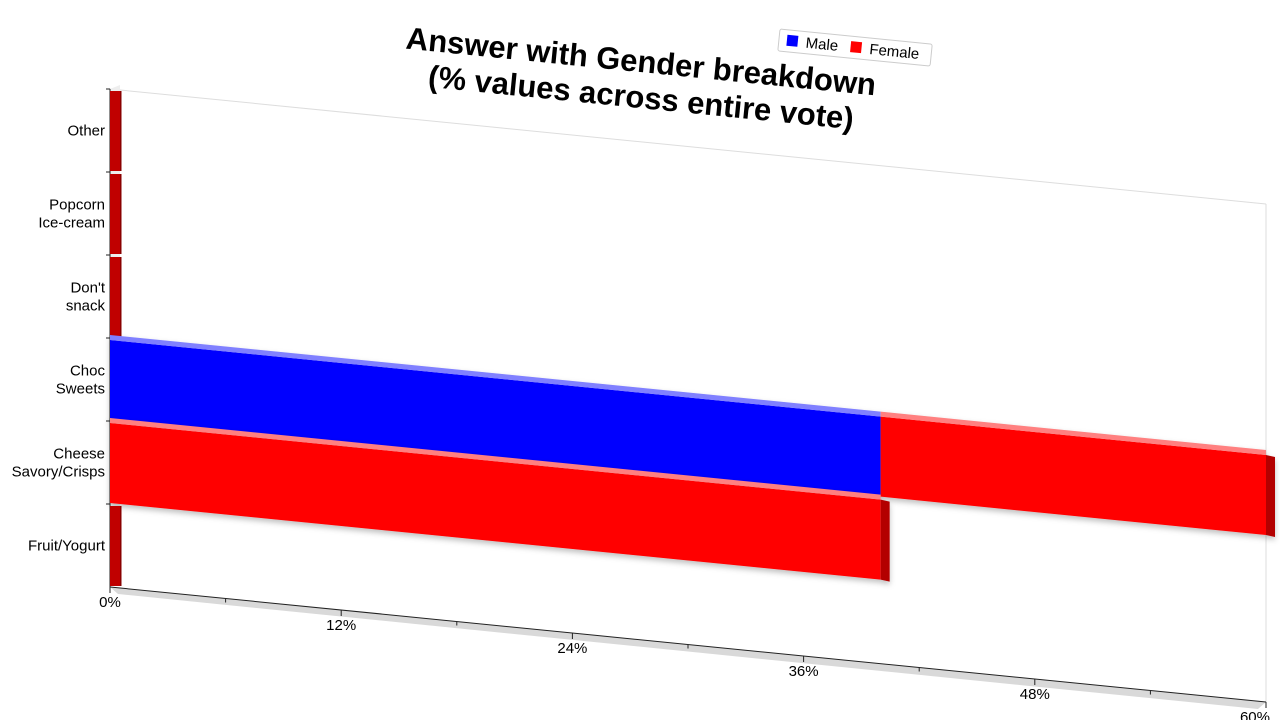  Describe the element at coordinates (894, 52) in the screenshot. I see `legend-label-female: Female` at that location.